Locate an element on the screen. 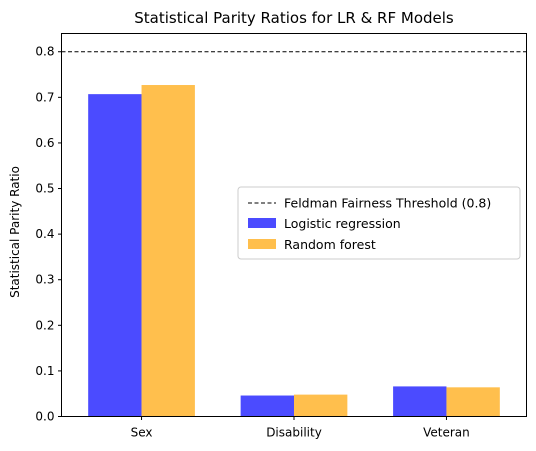 The image size is (536, 451). x-tick-label: Disability is located at coordinates (294, 433).